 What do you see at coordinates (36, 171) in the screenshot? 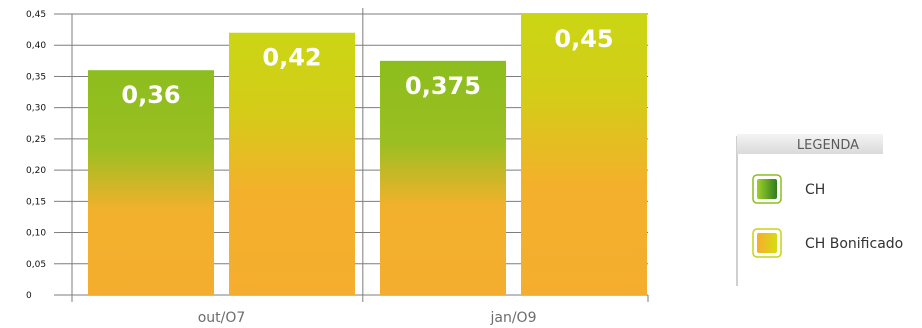
I see `y-tick-label: 0,20` at bounding box center [36, 171].